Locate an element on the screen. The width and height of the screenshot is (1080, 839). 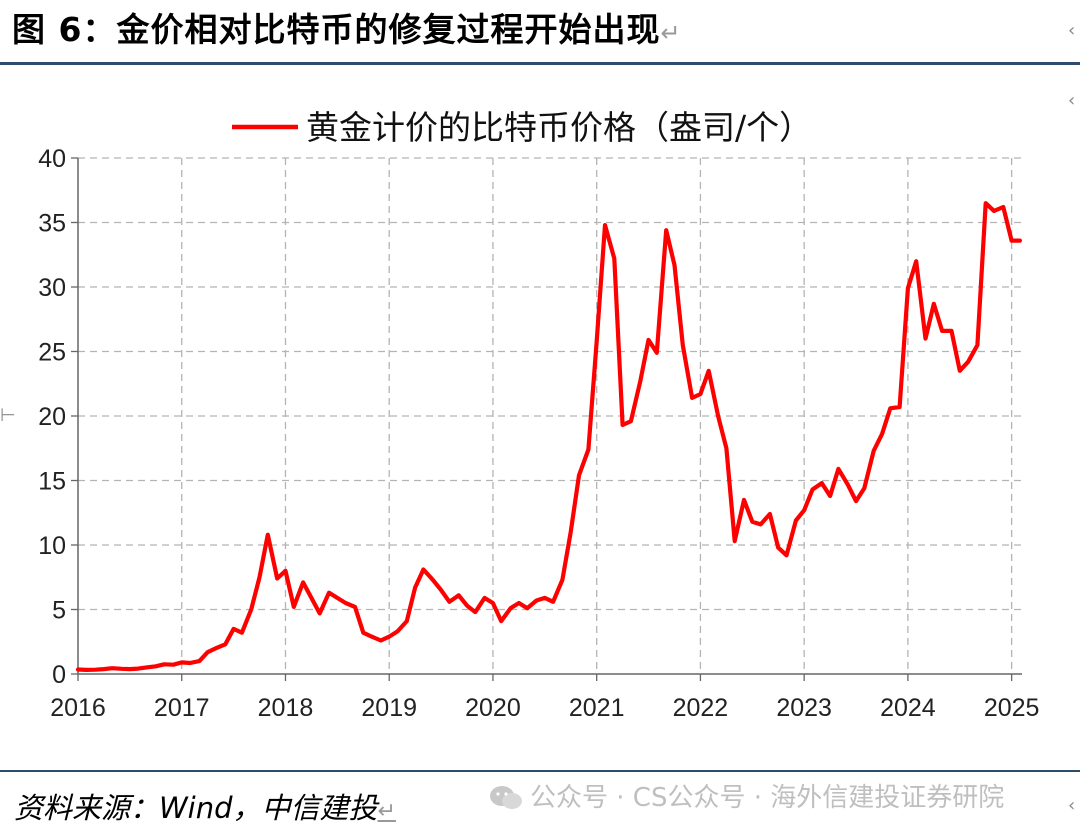
figure-title-text: 图 6：金价相对比特币的修复过程开始出现 is located at coordinates (336, 29).